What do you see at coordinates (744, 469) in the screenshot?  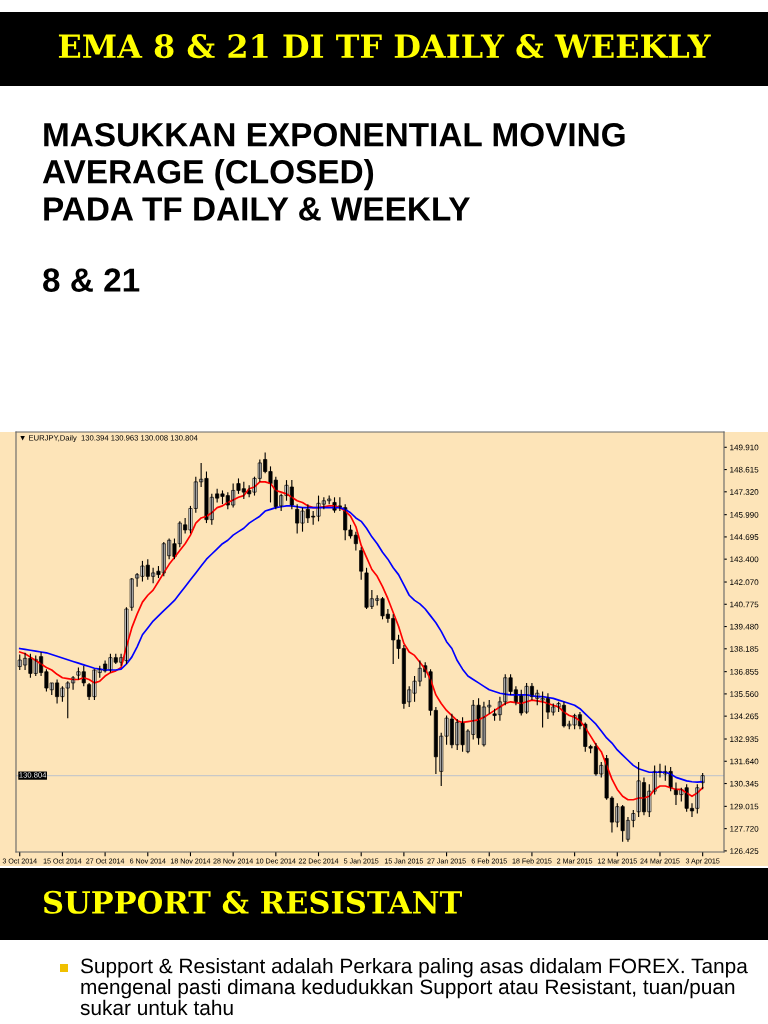 I see `y-tick-label: 148.615` at bounding box center [744, 469].